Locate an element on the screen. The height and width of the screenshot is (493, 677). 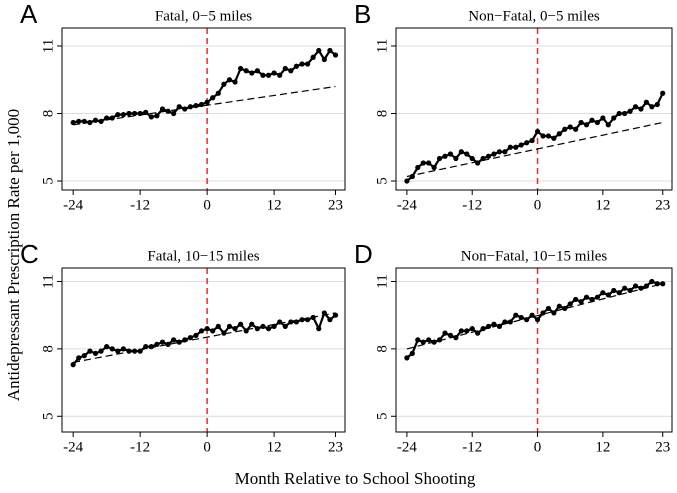
y-tick-label: 5 is located at coordinates (382, 417).